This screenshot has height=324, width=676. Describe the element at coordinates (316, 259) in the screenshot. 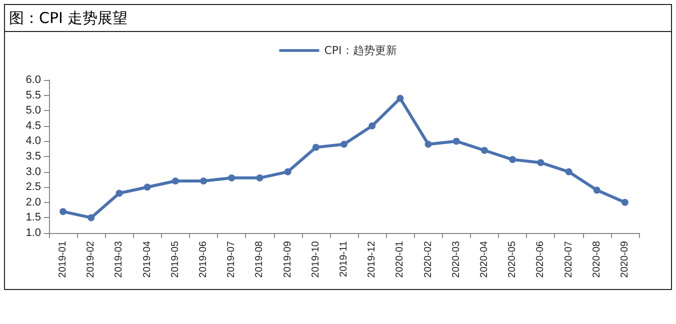

I see `x-tick-label: 2019-10` at that location.